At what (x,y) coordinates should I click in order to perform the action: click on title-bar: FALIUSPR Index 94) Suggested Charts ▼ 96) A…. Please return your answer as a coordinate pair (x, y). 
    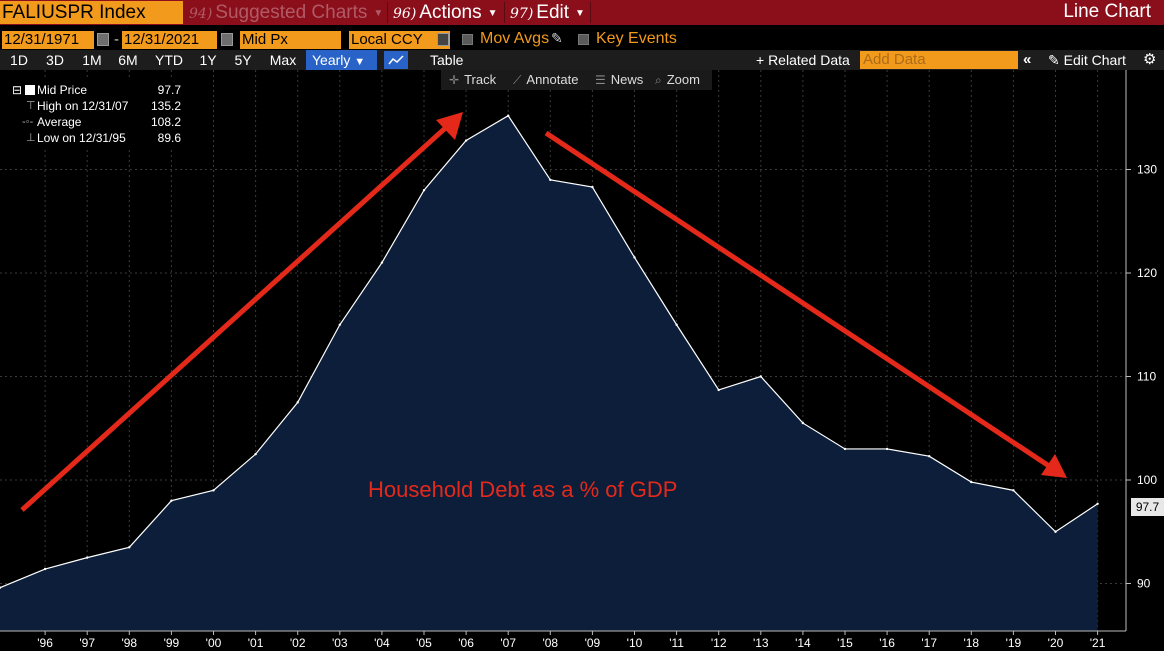
    Looking at the image, I should click on (582, 12).